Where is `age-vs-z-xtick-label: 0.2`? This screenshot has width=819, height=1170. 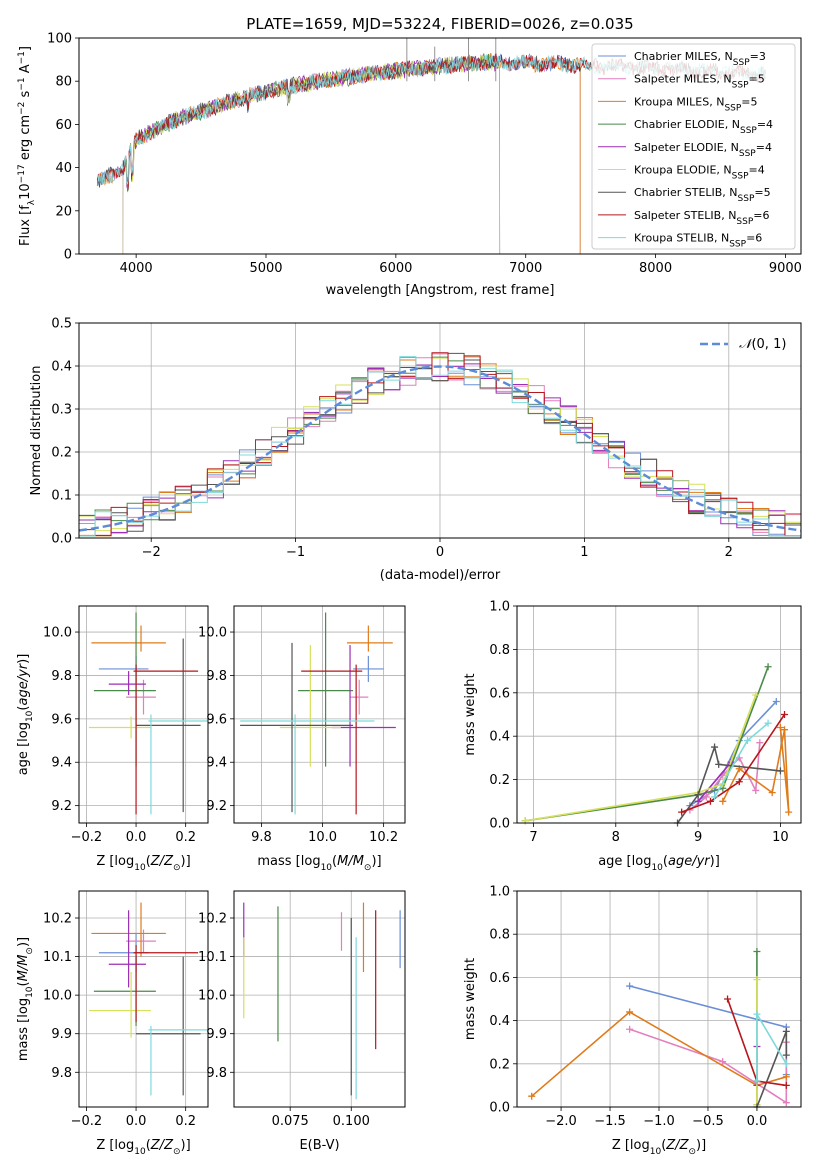
age-vs-z-xtick-label: 0.2 is located at coordinates (185, 837).